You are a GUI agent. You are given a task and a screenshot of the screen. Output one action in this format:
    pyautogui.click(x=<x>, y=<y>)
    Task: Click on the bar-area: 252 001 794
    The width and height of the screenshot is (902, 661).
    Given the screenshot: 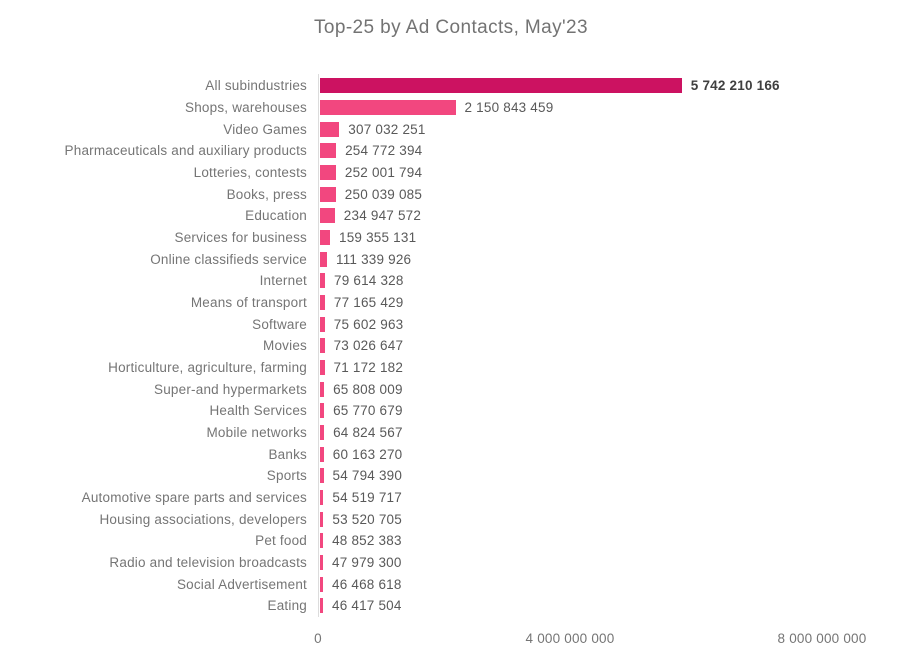 What is the action you would take?
    pyautogui.click(x=611, y=173)
    